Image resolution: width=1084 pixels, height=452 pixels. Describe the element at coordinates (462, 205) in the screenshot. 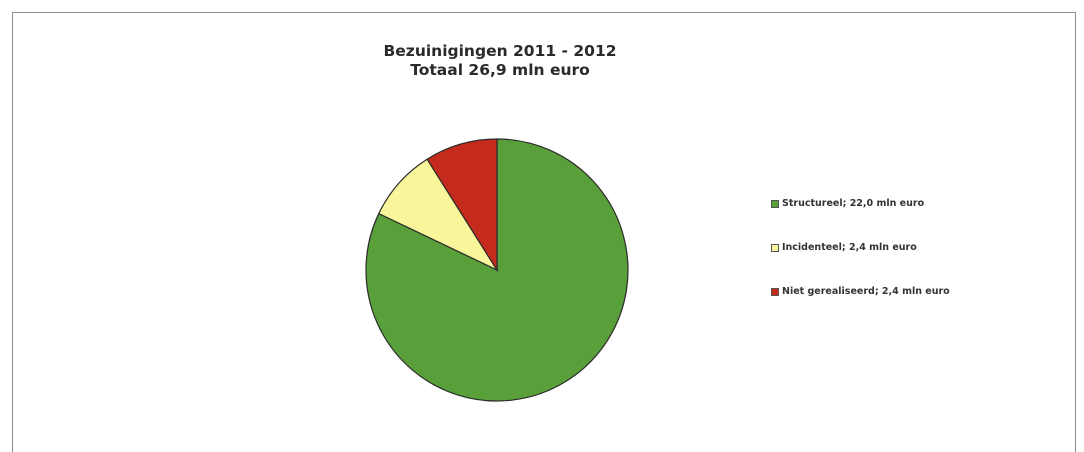

I see `pie-slice-niet-gerealiseerd` at that location.